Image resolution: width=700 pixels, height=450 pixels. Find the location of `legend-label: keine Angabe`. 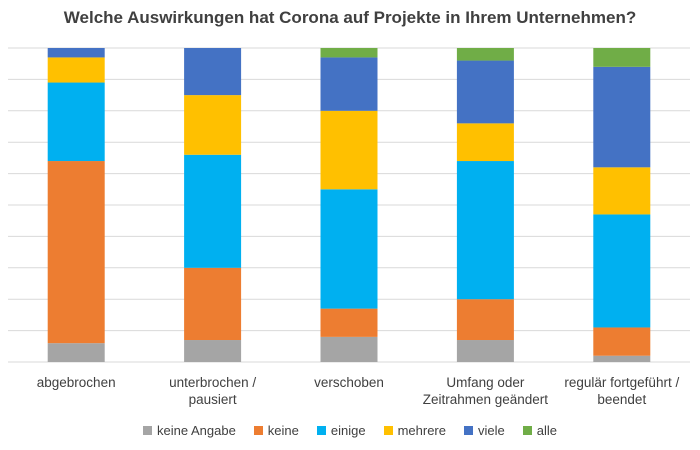

legend-label: keine Angabe is located at coordinates (196, 430).